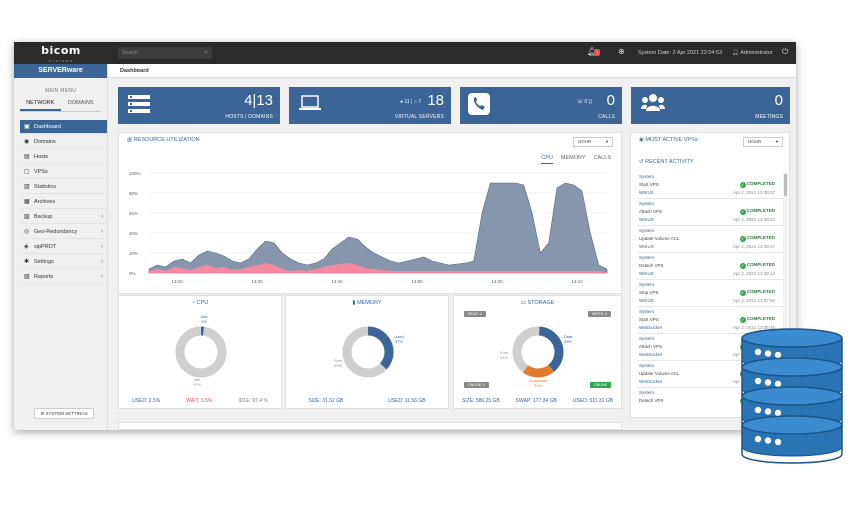  Describe the element at coordinates (132, 273) in the screenshot. I see `y-tick-label: 0%` at that location.